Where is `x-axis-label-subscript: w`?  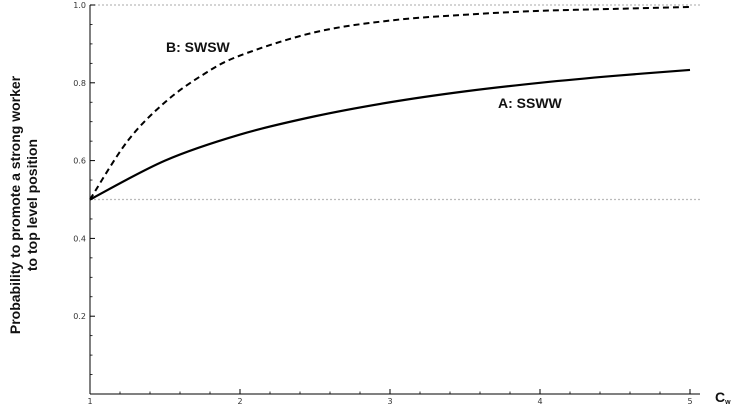 x-axis-label-subscript: w is located at coordinates (727, 402).